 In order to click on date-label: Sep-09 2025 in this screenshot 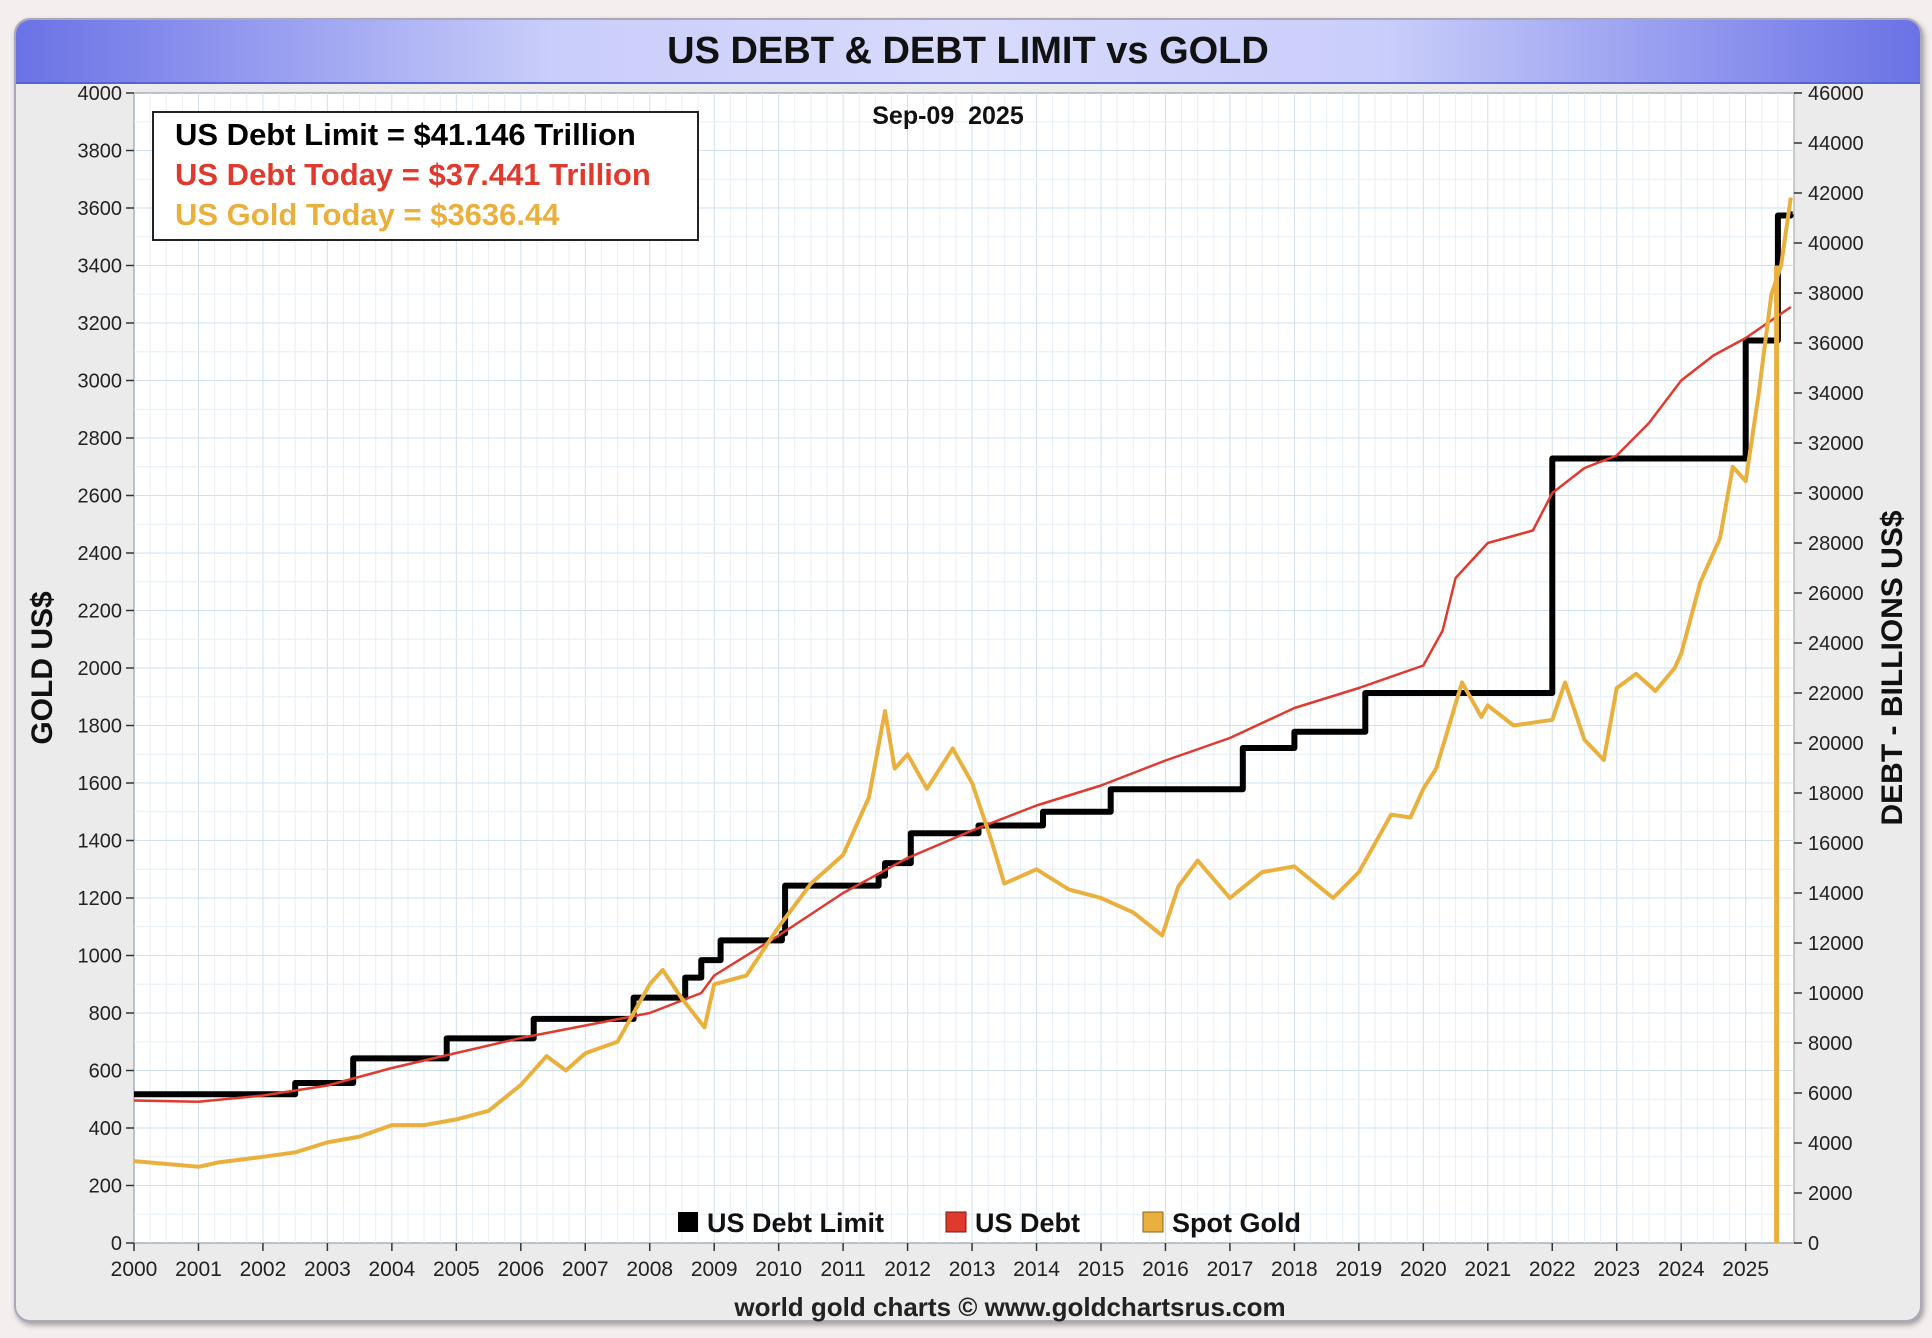, I will do `click(948, 116)`.